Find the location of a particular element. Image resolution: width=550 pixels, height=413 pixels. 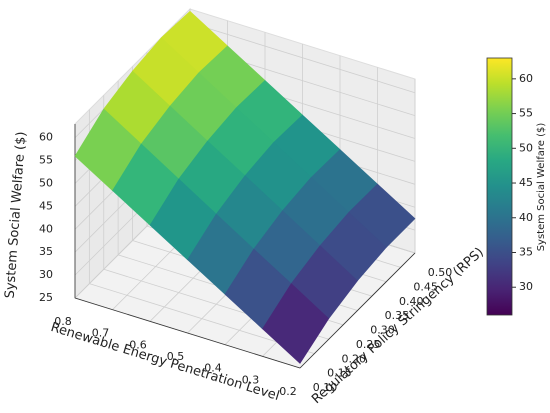

x-tick-label: 0.5 is located at coordinates (176, 356).